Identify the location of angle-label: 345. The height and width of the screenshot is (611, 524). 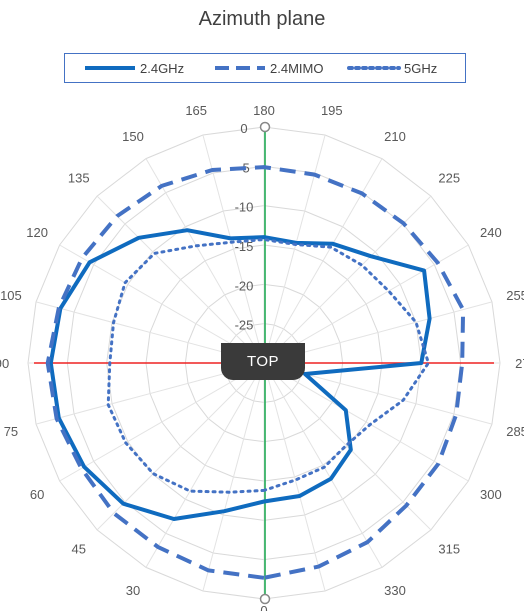
(332, 610).